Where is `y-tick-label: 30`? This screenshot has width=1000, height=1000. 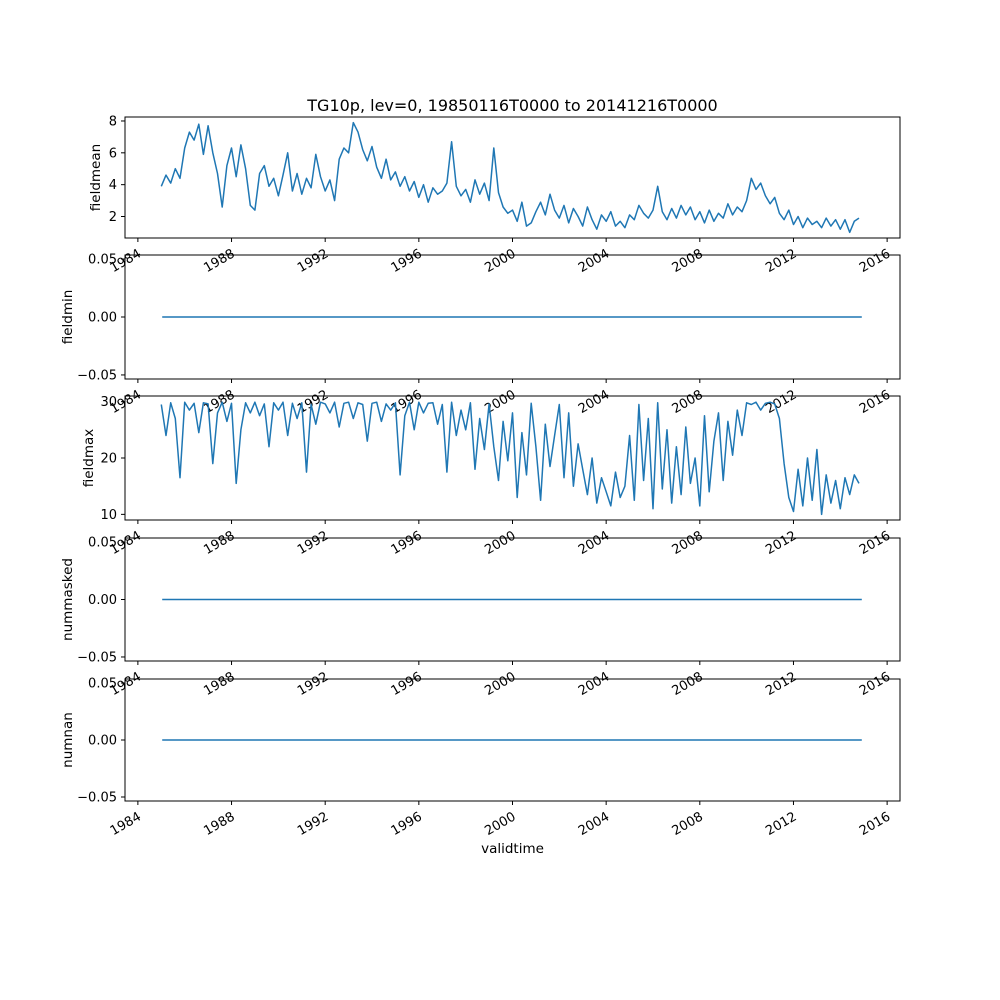
y-tick-label: 30 is located at coordinates (108, 402).